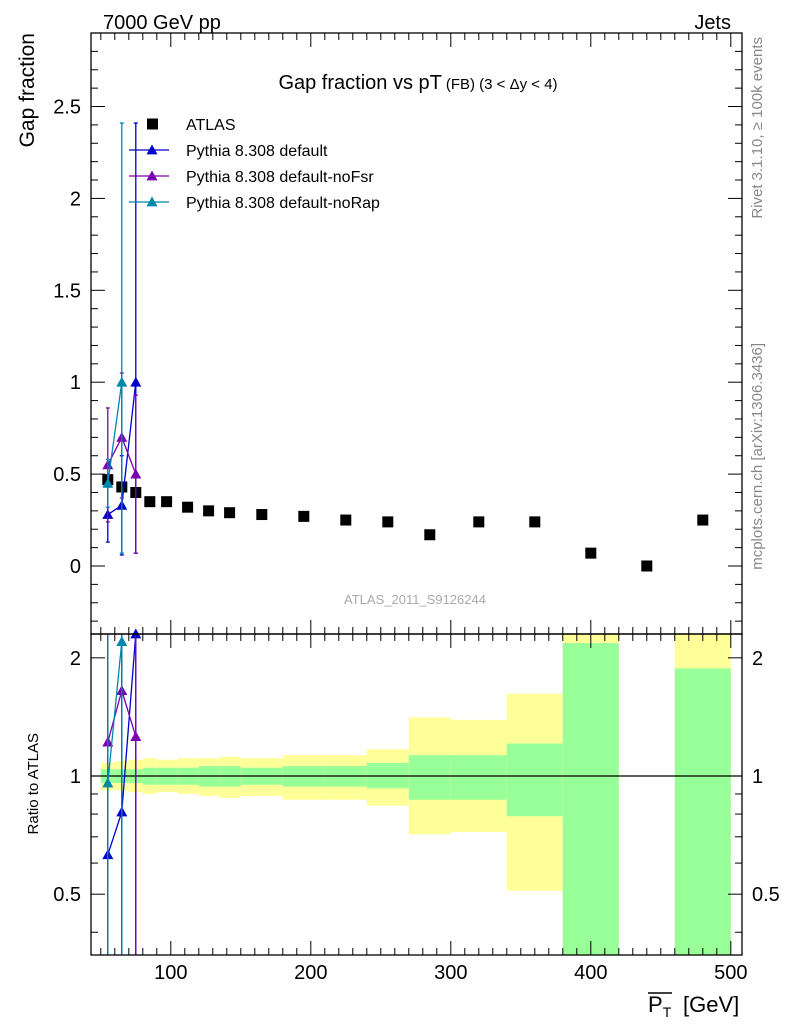  Describe the element at coordinates (75, 383) in the screenshot. I see `y-tick-label: 1` at that location.